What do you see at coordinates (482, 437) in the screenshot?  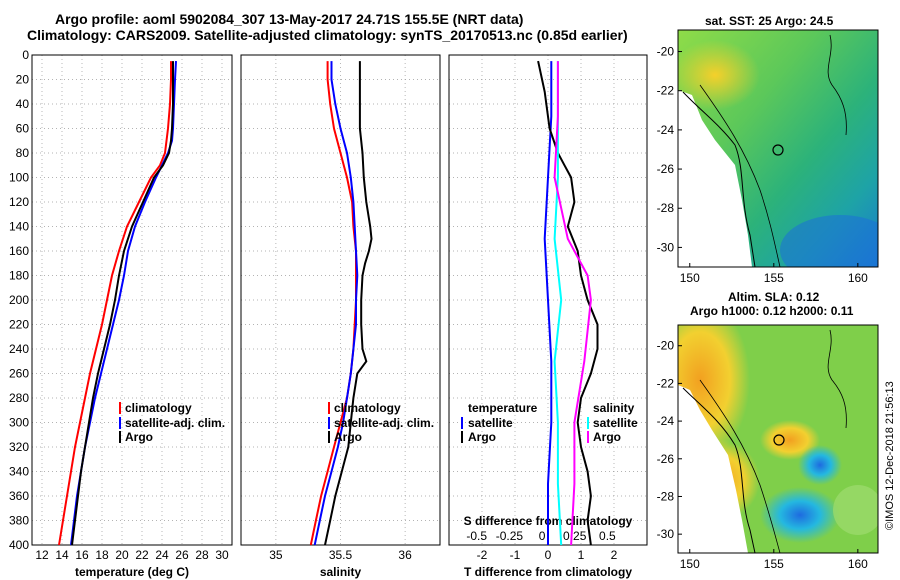 I see `legend-temp-argo: Argo` at bounding box center [482, 437].